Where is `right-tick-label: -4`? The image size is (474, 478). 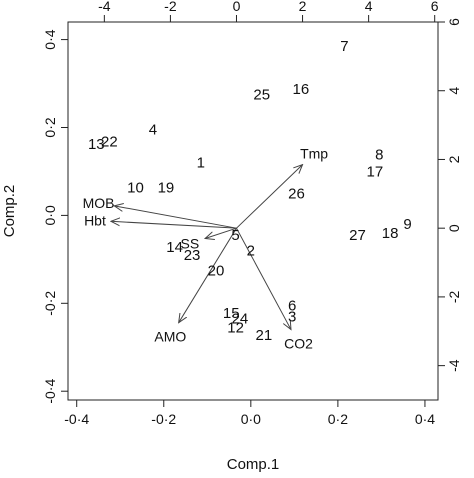 right-tick-label: -4 is located at coordinates (454, 365).